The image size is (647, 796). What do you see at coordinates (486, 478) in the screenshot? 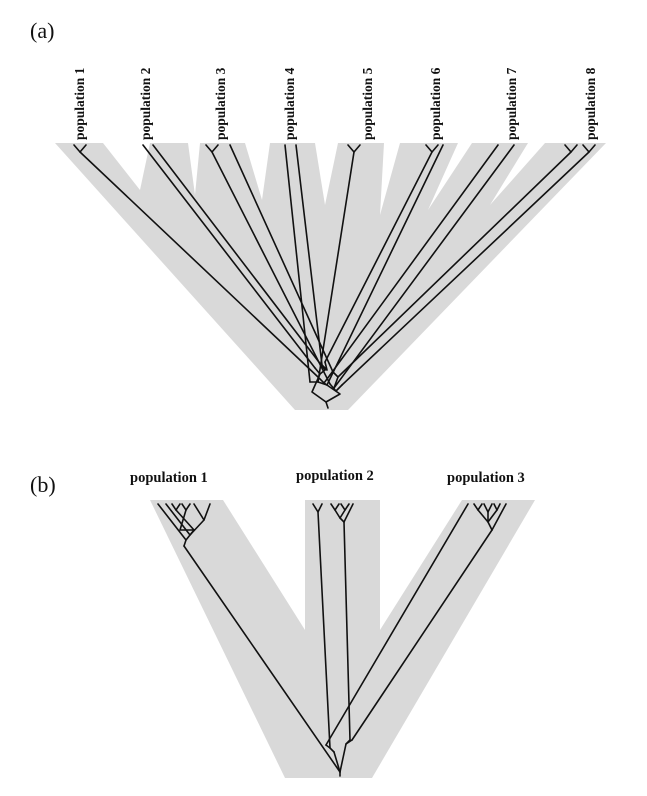
I see `panel-b-population-3-label: population 3` at bounding box center [486, 478].